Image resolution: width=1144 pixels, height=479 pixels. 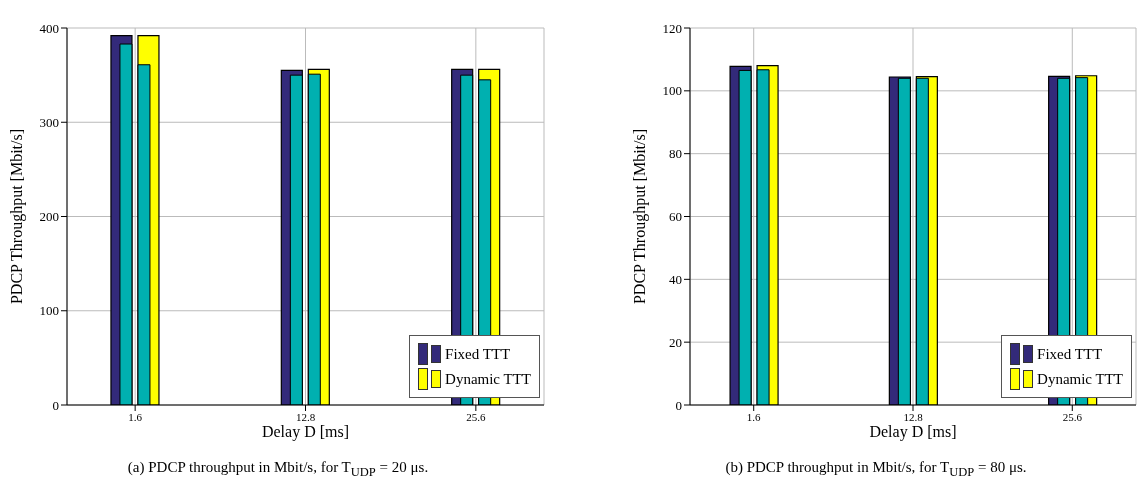 I want to click on y-tick-label: 40, so click(x=675, y=279).